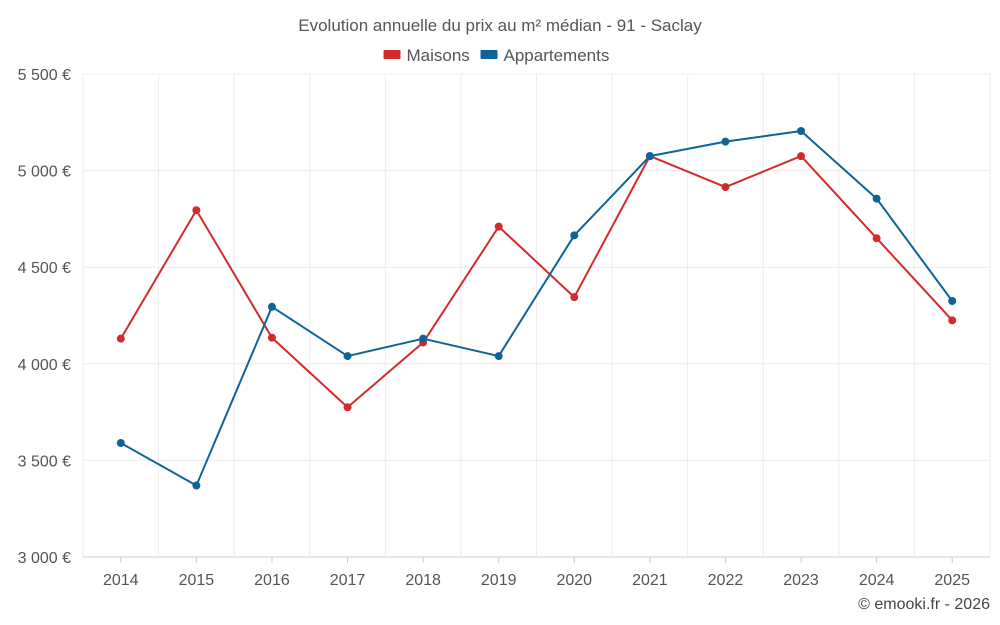 The height and width of the screenshot is (625, 1000). Describe the element at coordinates (121, 580) in the screenshot. I see `x-tick-label: 2014` at that location.